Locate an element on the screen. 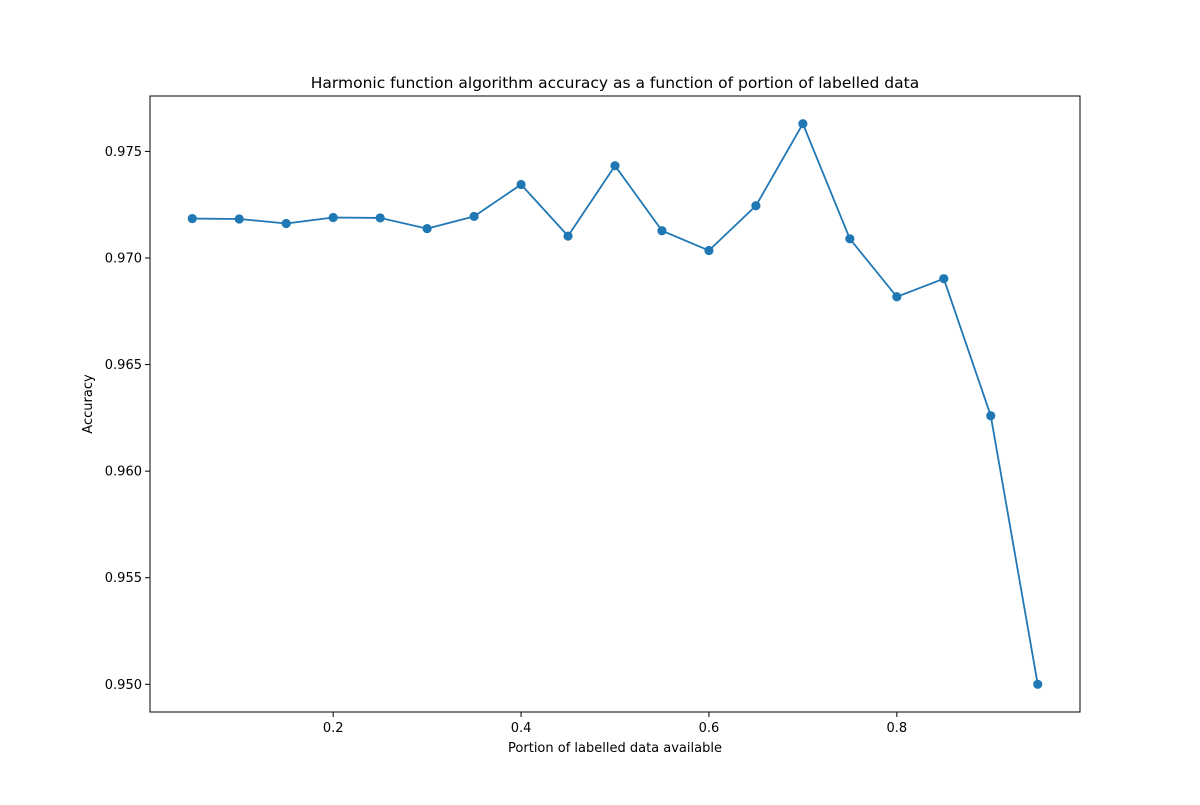 Image resolution: width=1200 pixels, height=805 pixels. y-tick-label: 0.965 is located at coordinates (123, 365).